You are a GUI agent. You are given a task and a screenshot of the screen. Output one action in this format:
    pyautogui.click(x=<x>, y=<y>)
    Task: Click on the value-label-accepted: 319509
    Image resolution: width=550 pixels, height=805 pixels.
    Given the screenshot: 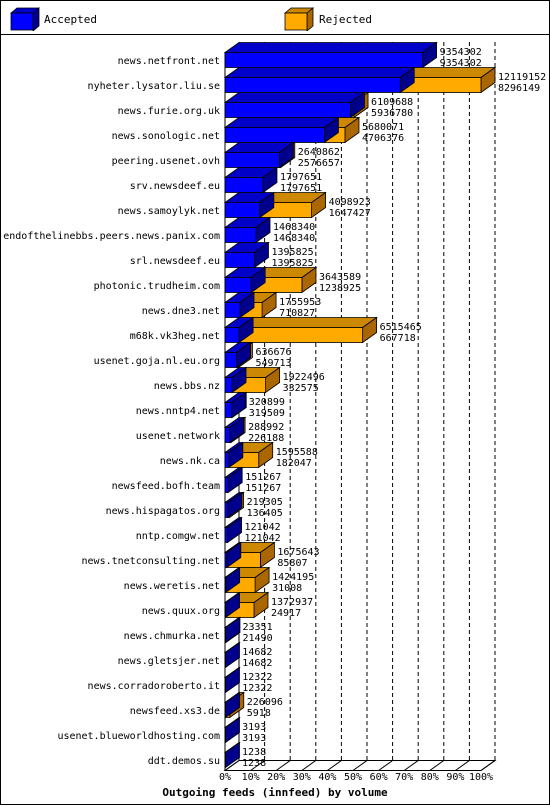 What is the action you would take?
    pyautogui.click(x=267, y=413)
    